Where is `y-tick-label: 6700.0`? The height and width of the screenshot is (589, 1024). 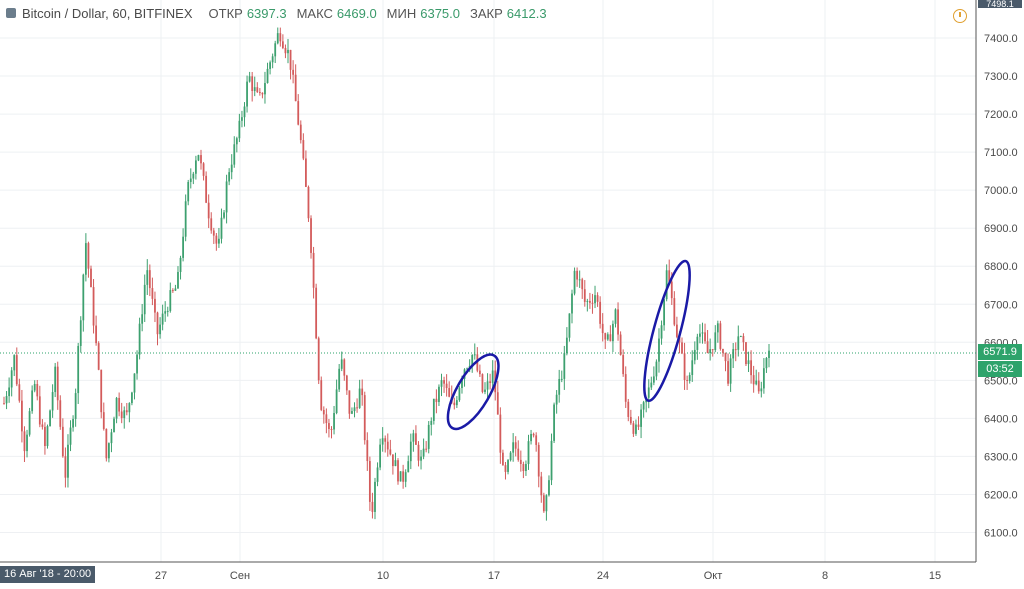 y-tick-label: 6700.0 is located at coordinates (1001, 305).